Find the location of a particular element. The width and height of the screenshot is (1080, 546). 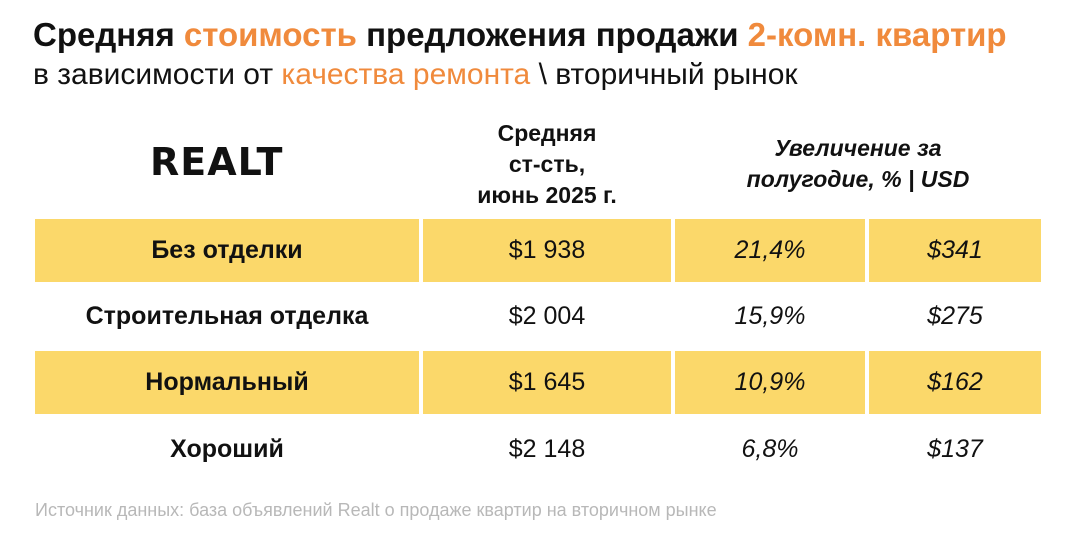

row-label: Без отделки is located at coordinates (227, 250).